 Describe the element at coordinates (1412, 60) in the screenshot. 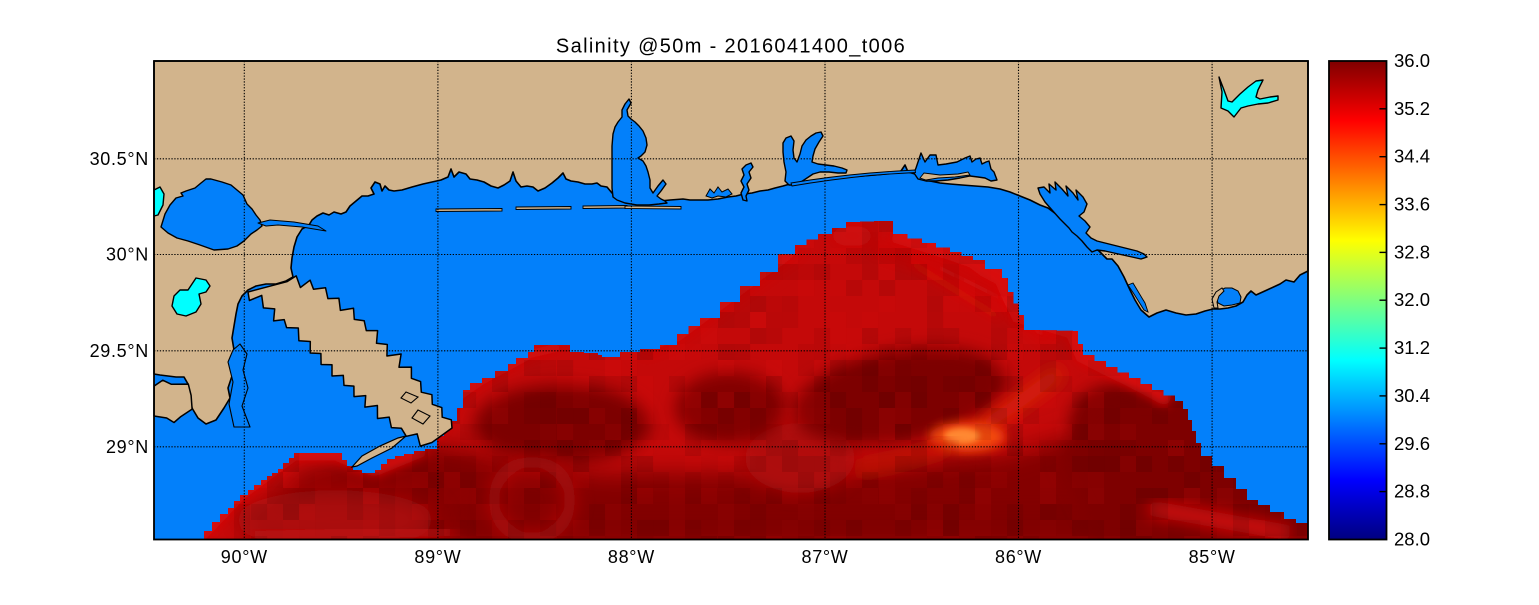

I see `svg-text: 36.0` at that location.